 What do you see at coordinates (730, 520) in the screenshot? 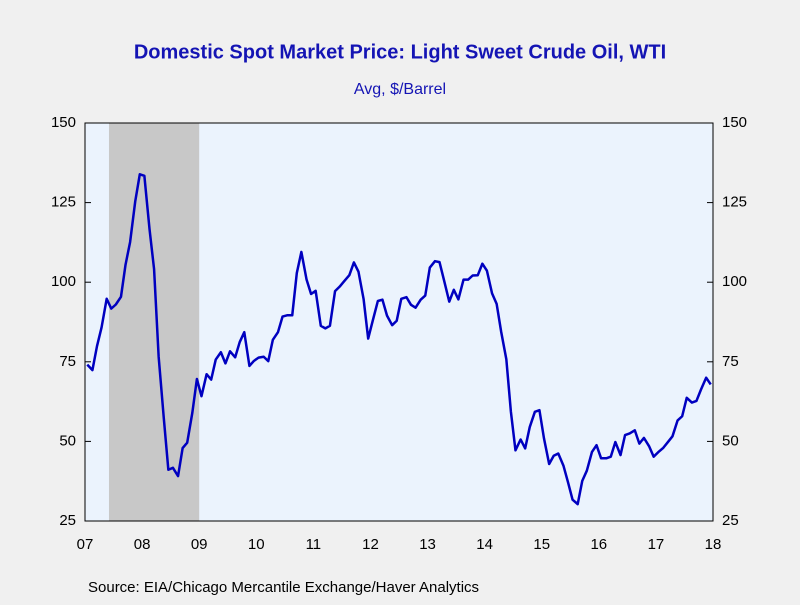
I see `y-tick-label-right: 25` at bounding box center [730, 520].